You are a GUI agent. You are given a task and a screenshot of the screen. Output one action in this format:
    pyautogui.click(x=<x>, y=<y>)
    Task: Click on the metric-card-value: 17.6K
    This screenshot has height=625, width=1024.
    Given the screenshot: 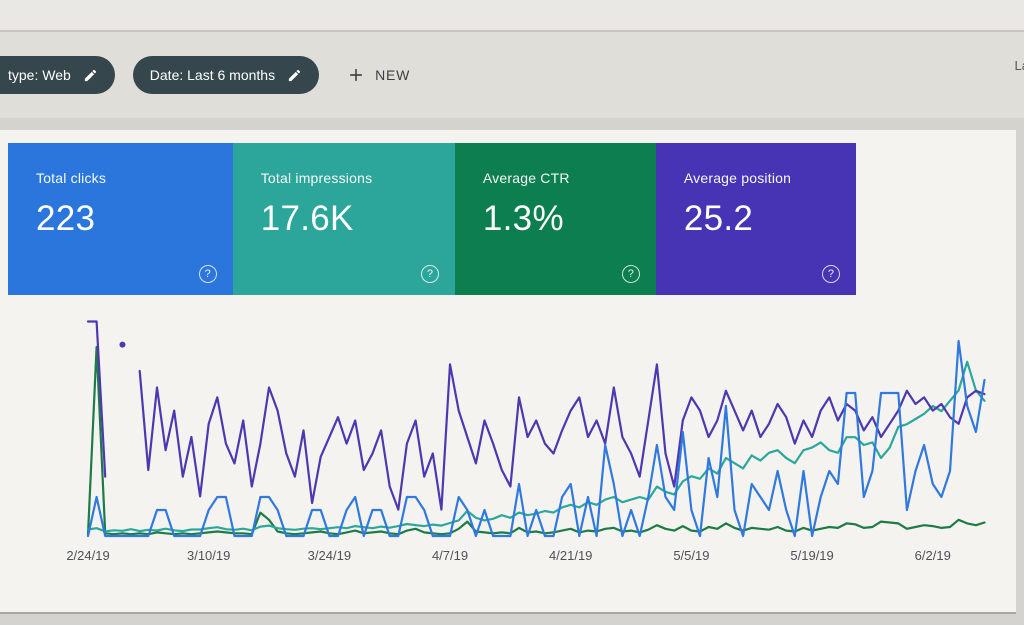 What is the action you would take?
    pyautogui.click(x=307, y=218)
    